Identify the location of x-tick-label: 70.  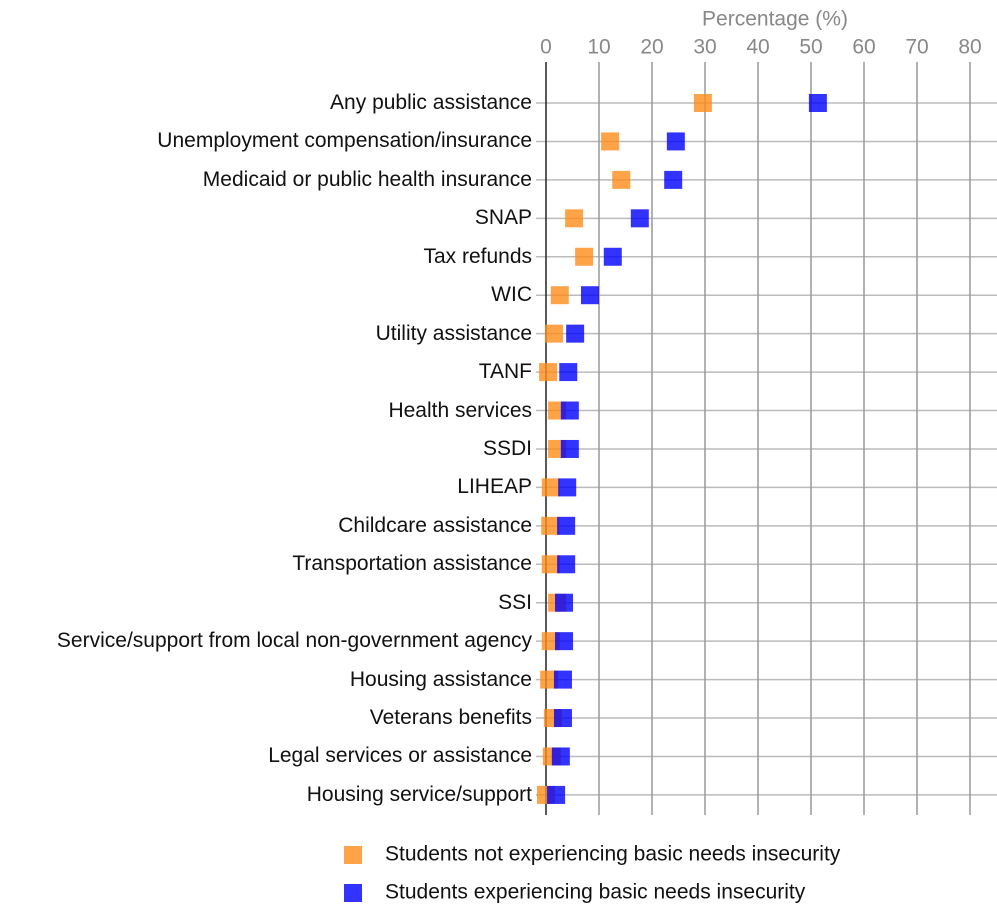
(916, 47).